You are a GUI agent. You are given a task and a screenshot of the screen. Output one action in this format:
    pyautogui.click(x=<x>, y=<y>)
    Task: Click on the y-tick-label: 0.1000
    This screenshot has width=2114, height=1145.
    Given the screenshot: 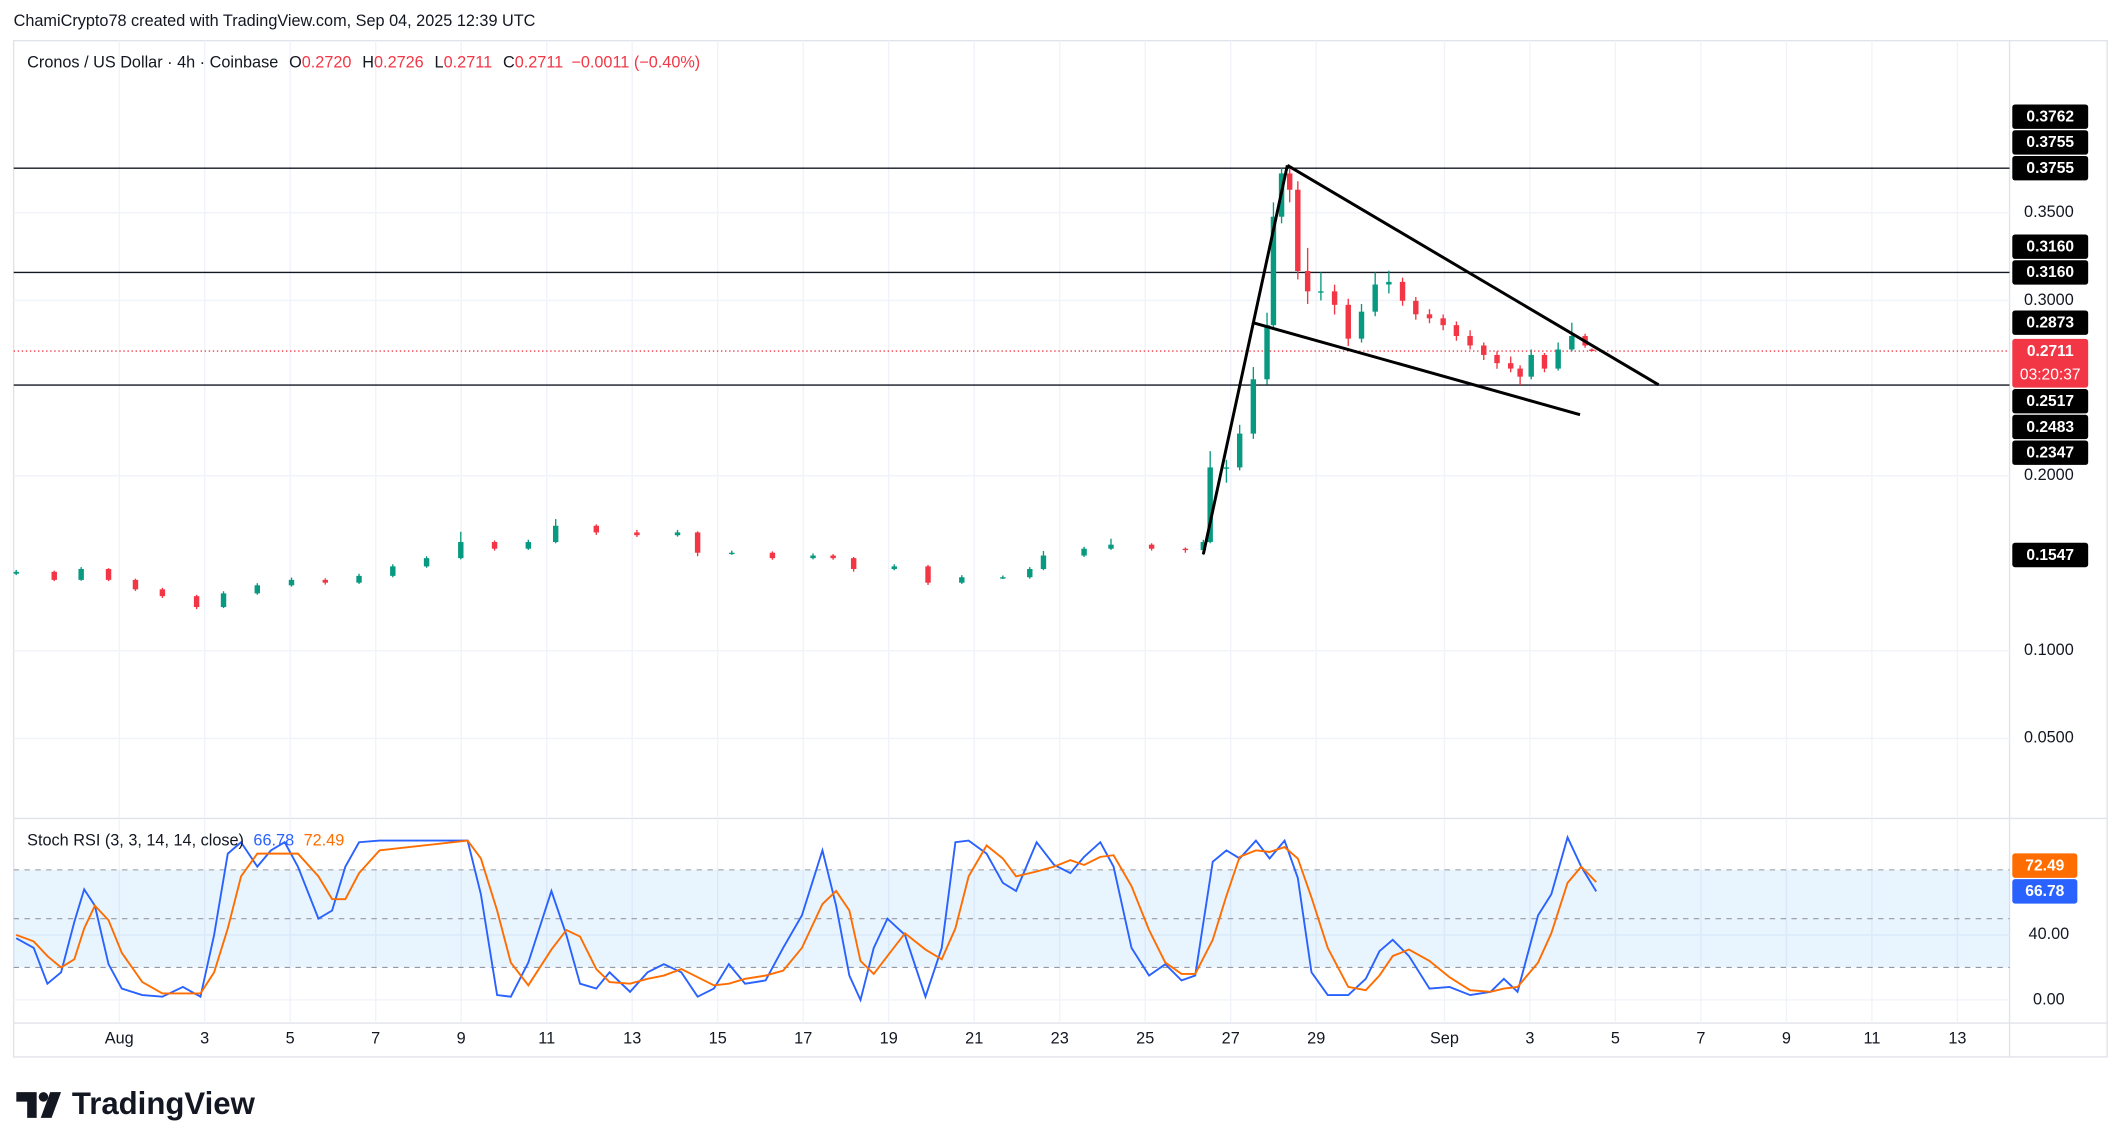 What is the action you would take?
    pyautogui.click(x=2049, y=650)
    